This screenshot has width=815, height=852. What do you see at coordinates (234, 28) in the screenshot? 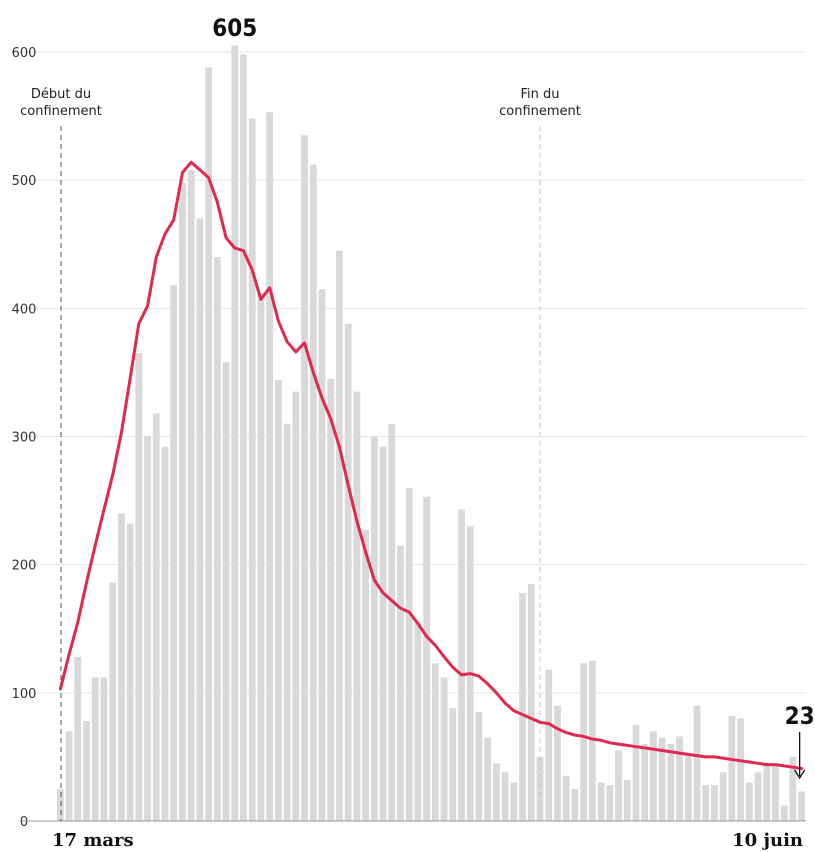
I see `peak-label: 605` at bounding box center [234, 28].